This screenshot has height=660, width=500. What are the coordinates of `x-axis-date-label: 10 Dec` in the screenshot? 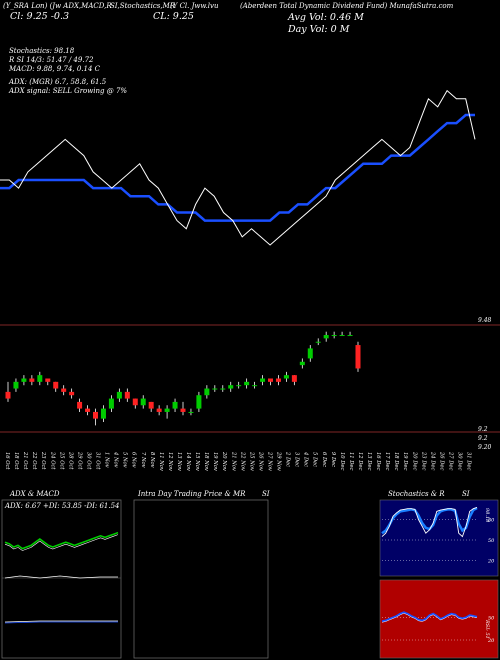 It's located at (342, 461).